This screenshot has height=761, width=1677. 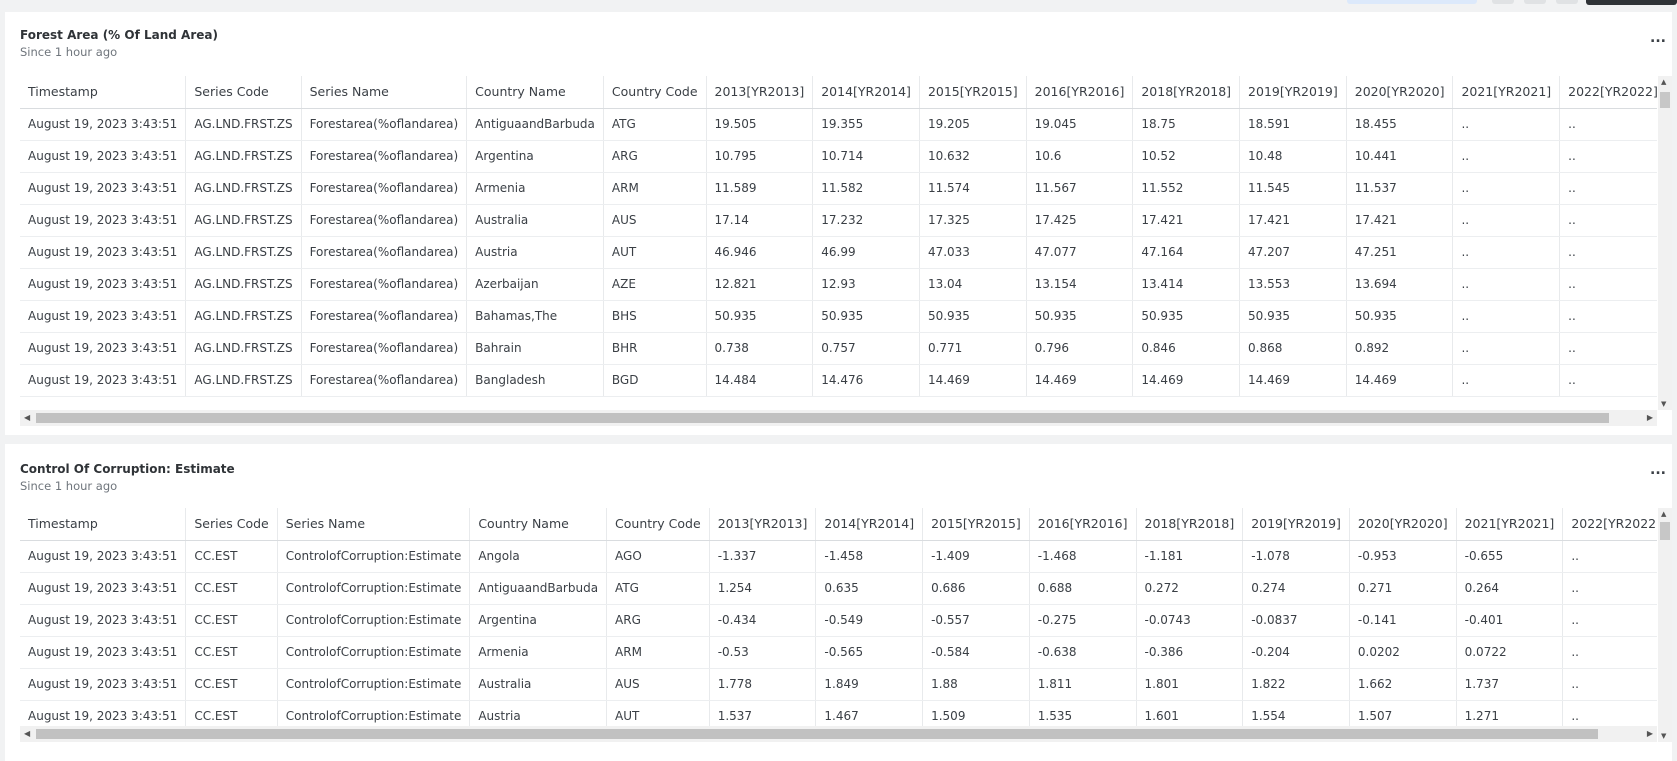 I want to click on top-toolbar-button, so click(x=1412, y=2).